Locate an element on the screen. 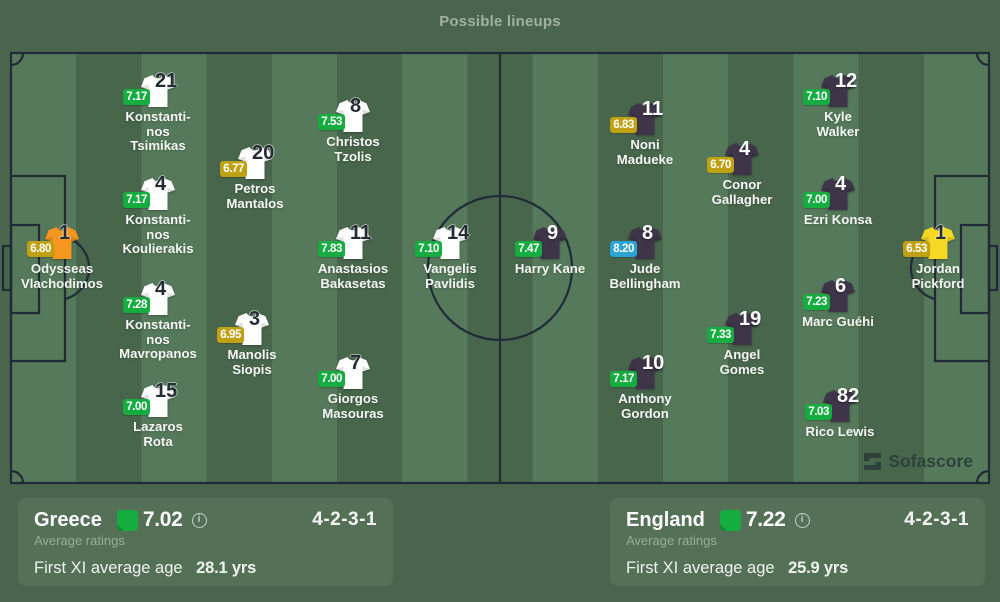 Image resolution: width=1000 pixels, height=602 pixels. player: 12 7.10 Kyle Walker is located at coordinates (838, 104).